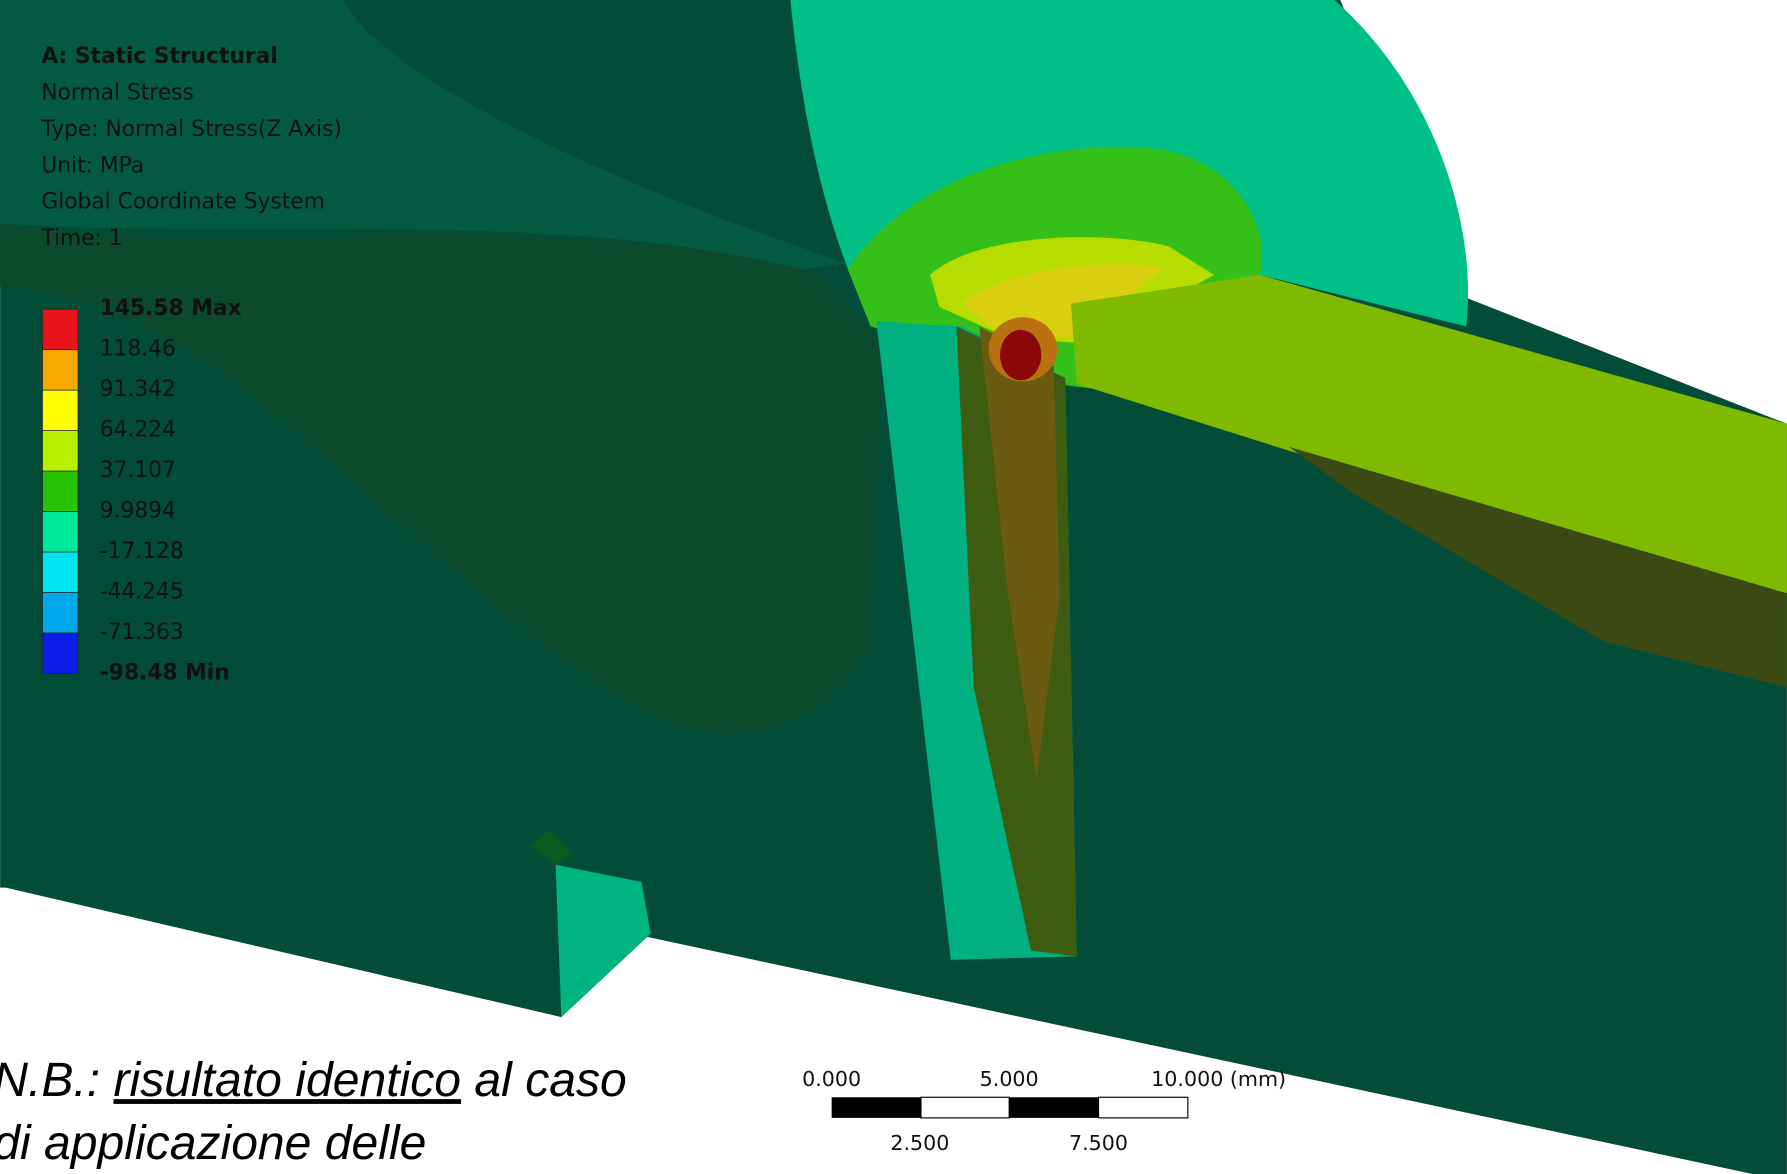 The image size is (1787, 1174). What do you see at coordinates (1098, 1143) in the screenshot?
I see `scale-label: 7.500` at bounding box center [1098, 1143].